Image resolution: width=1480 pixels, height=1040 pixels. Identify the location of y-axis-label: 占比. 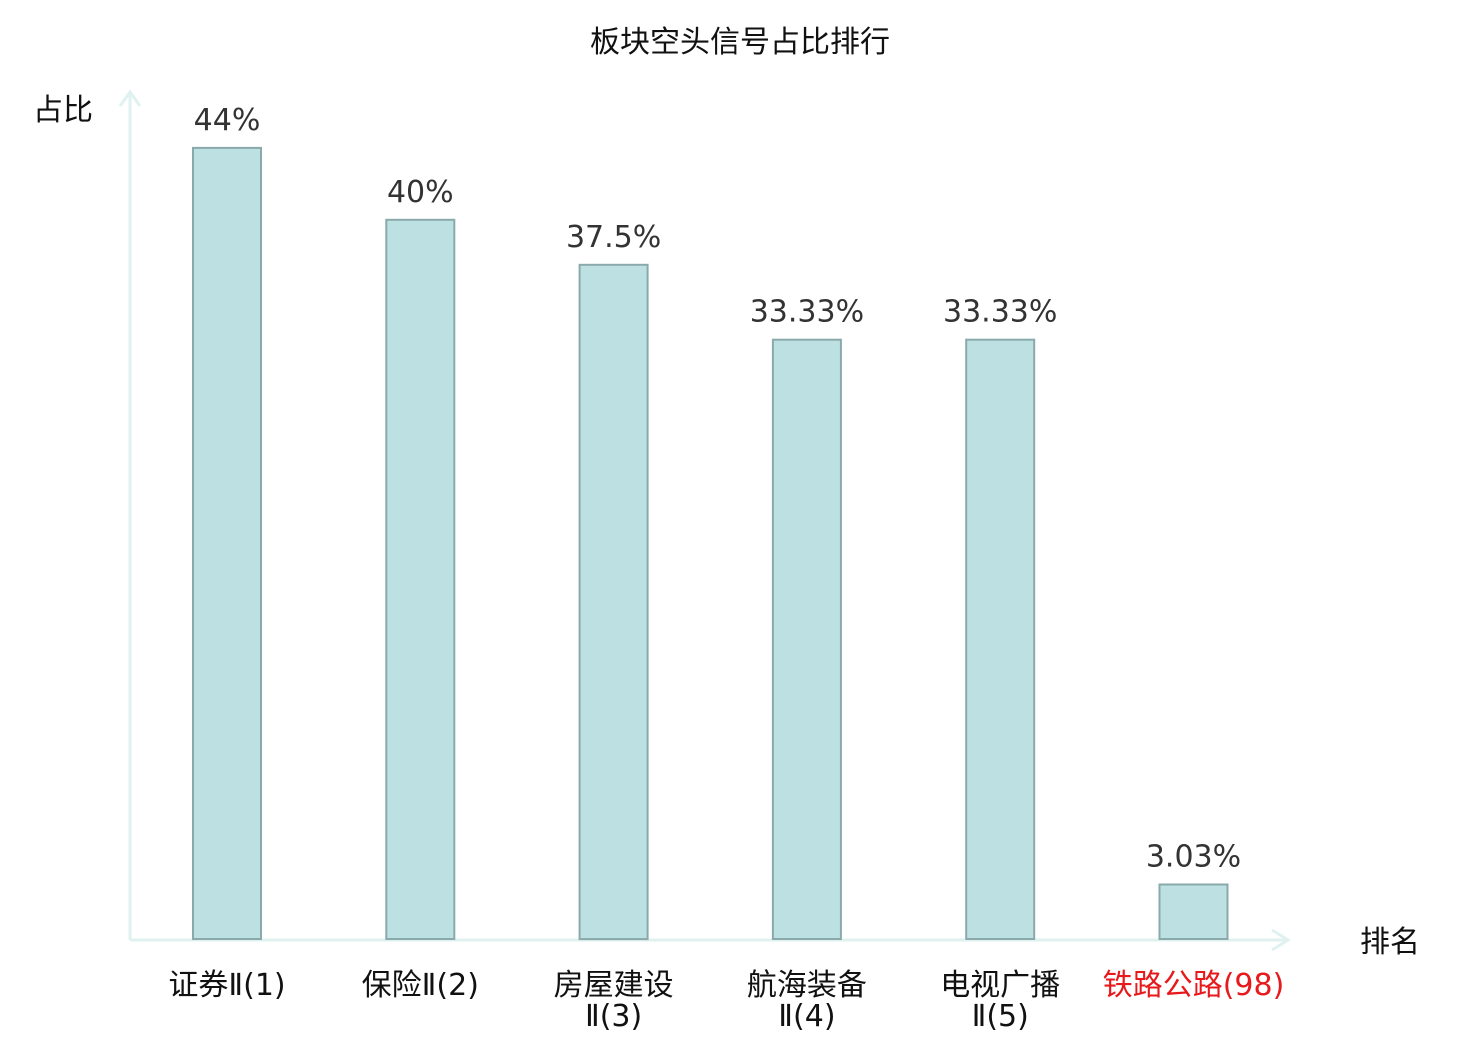
(63, 110).